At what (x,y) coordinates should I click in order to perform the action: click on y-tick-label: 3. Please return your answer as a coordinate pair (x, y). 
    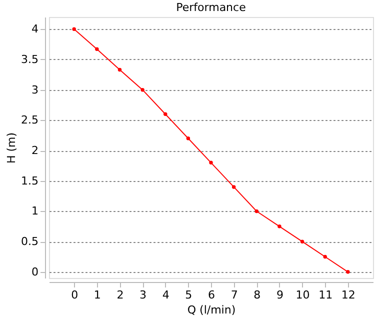
    Looking at the image, I should click on (35, 89).